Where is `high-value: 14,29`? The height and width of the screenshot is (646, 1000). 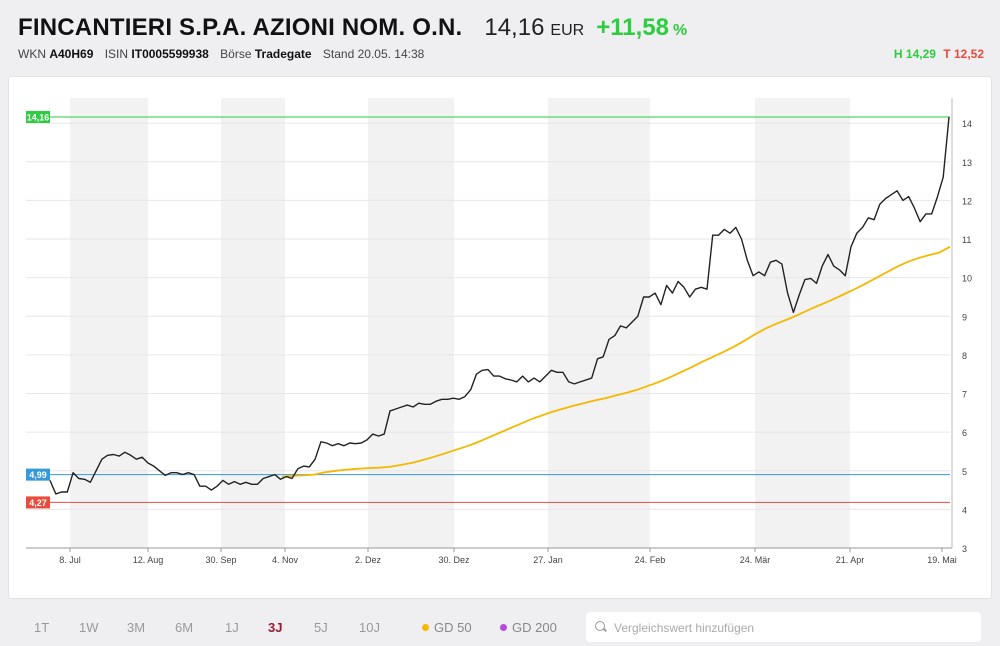
high-value: 14,29 is located at coordinates (920, 54).